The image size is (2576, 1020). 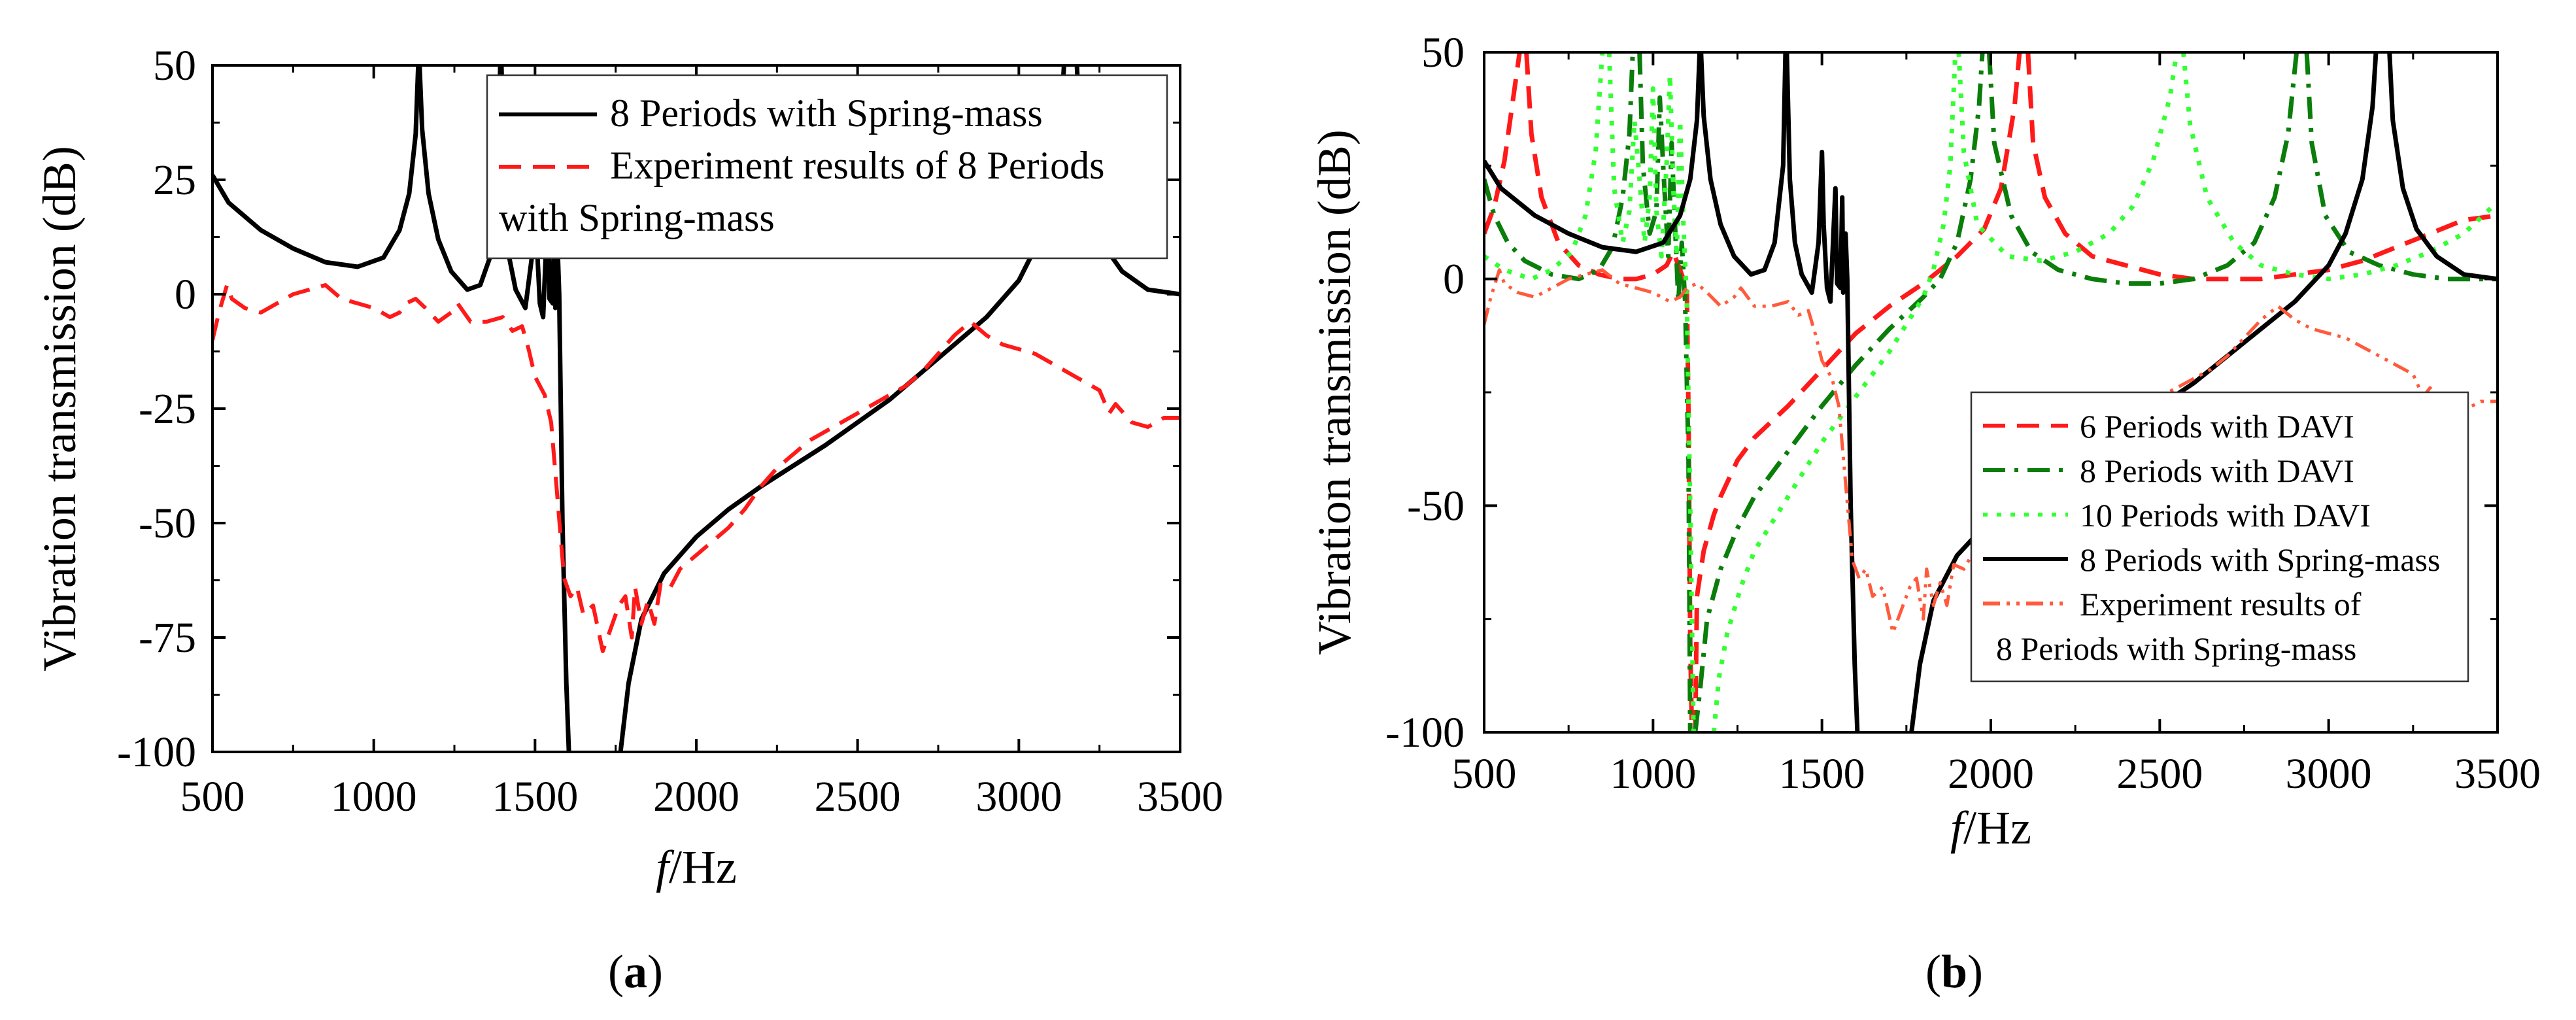 What do you see at coordinates (2225, 515) in the screenshot?
I see `legend-label: 10 Periods with DAVI` at bounding box center [2225, 515].